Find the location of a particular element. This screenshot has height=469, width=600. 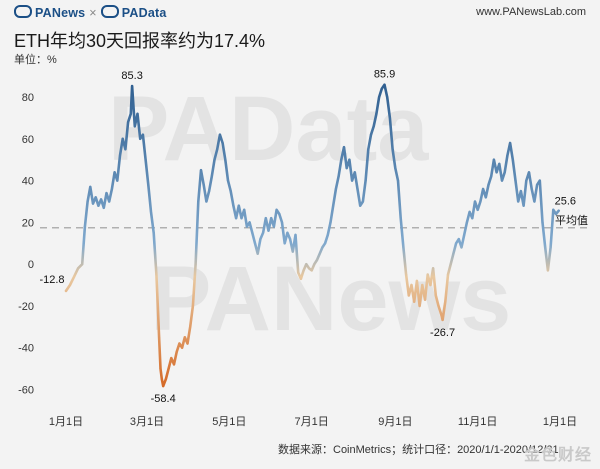

data-label: 25.6 is located at coordinates (565, 202).